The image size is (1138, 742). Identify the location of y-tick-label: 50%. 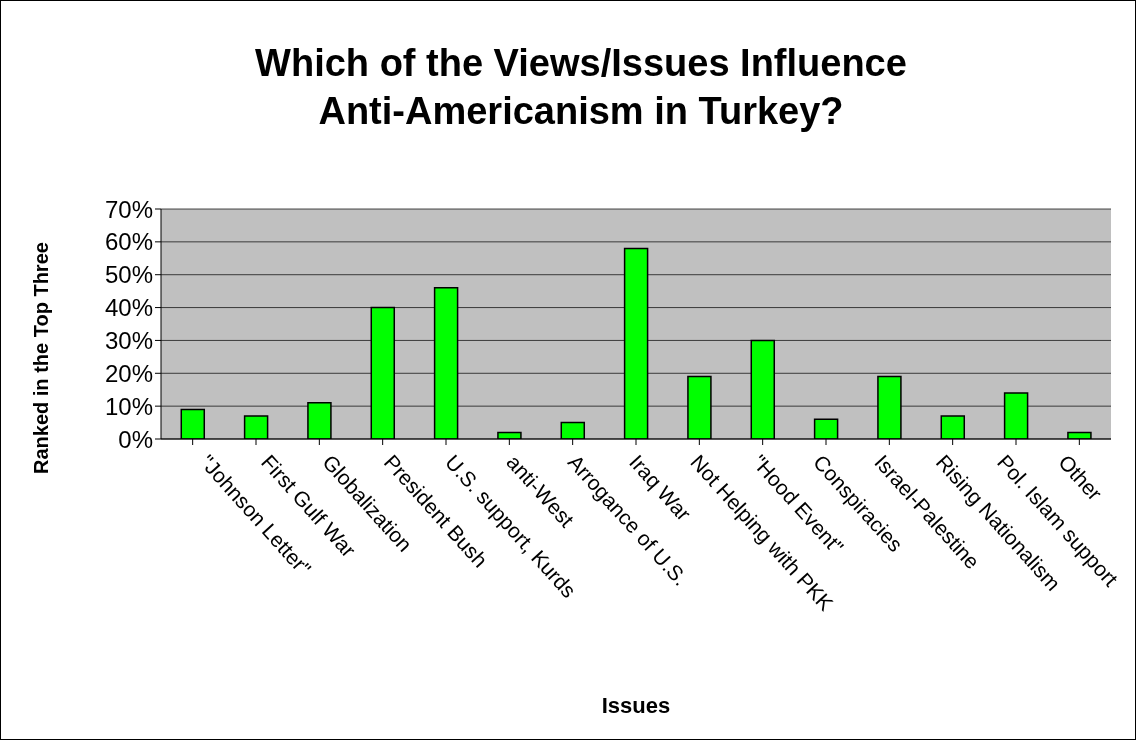
(128, 275).